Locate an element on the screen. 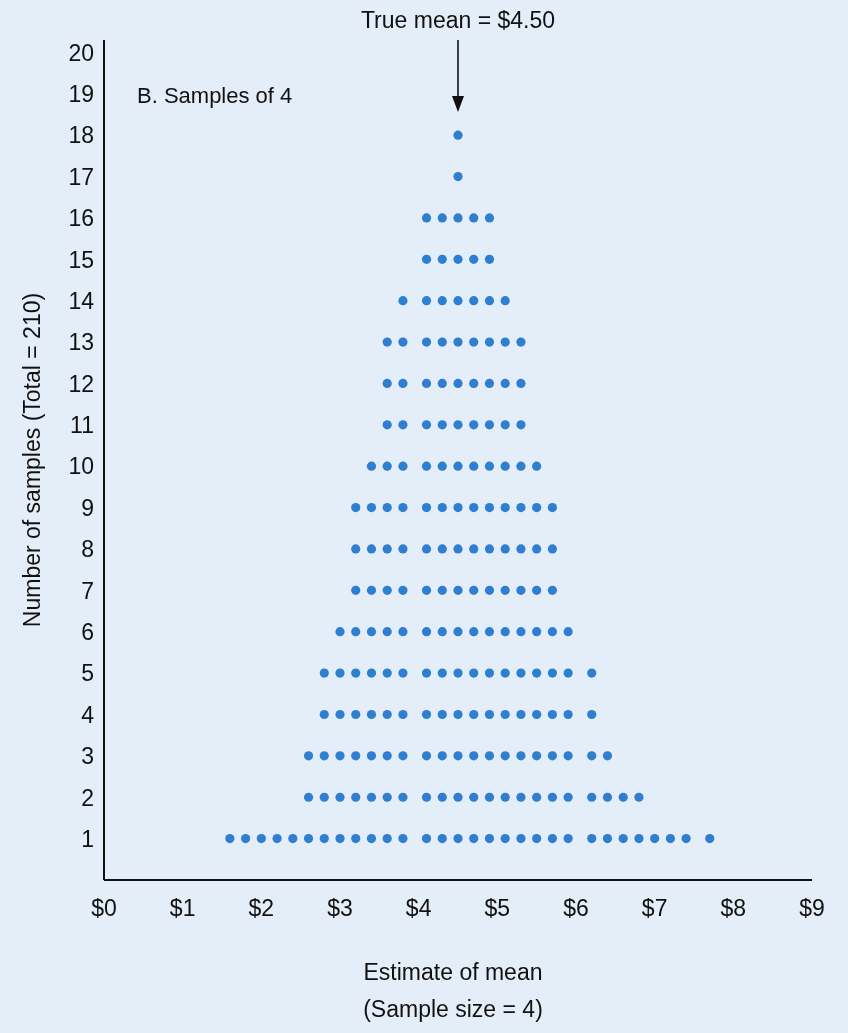  y-tick-label: 10 is located at coordinates (81, 466).